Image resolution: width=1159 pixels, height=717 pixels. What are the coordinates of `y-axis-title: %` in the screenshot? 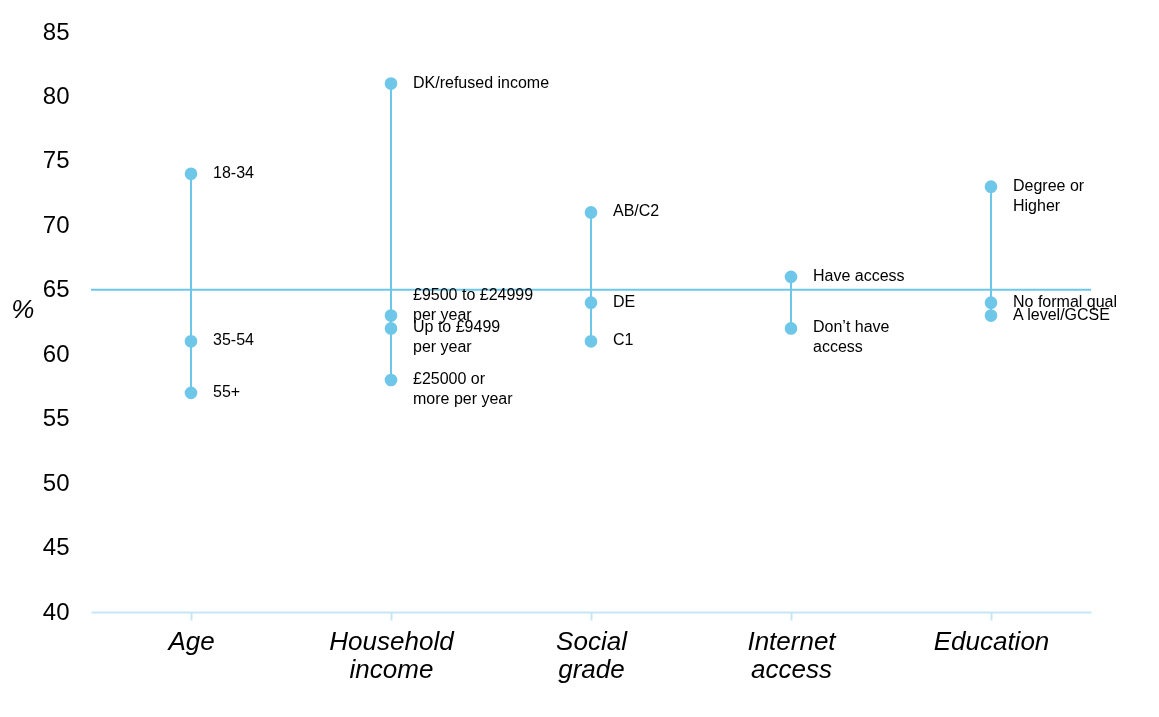 It's located at (23, 308).